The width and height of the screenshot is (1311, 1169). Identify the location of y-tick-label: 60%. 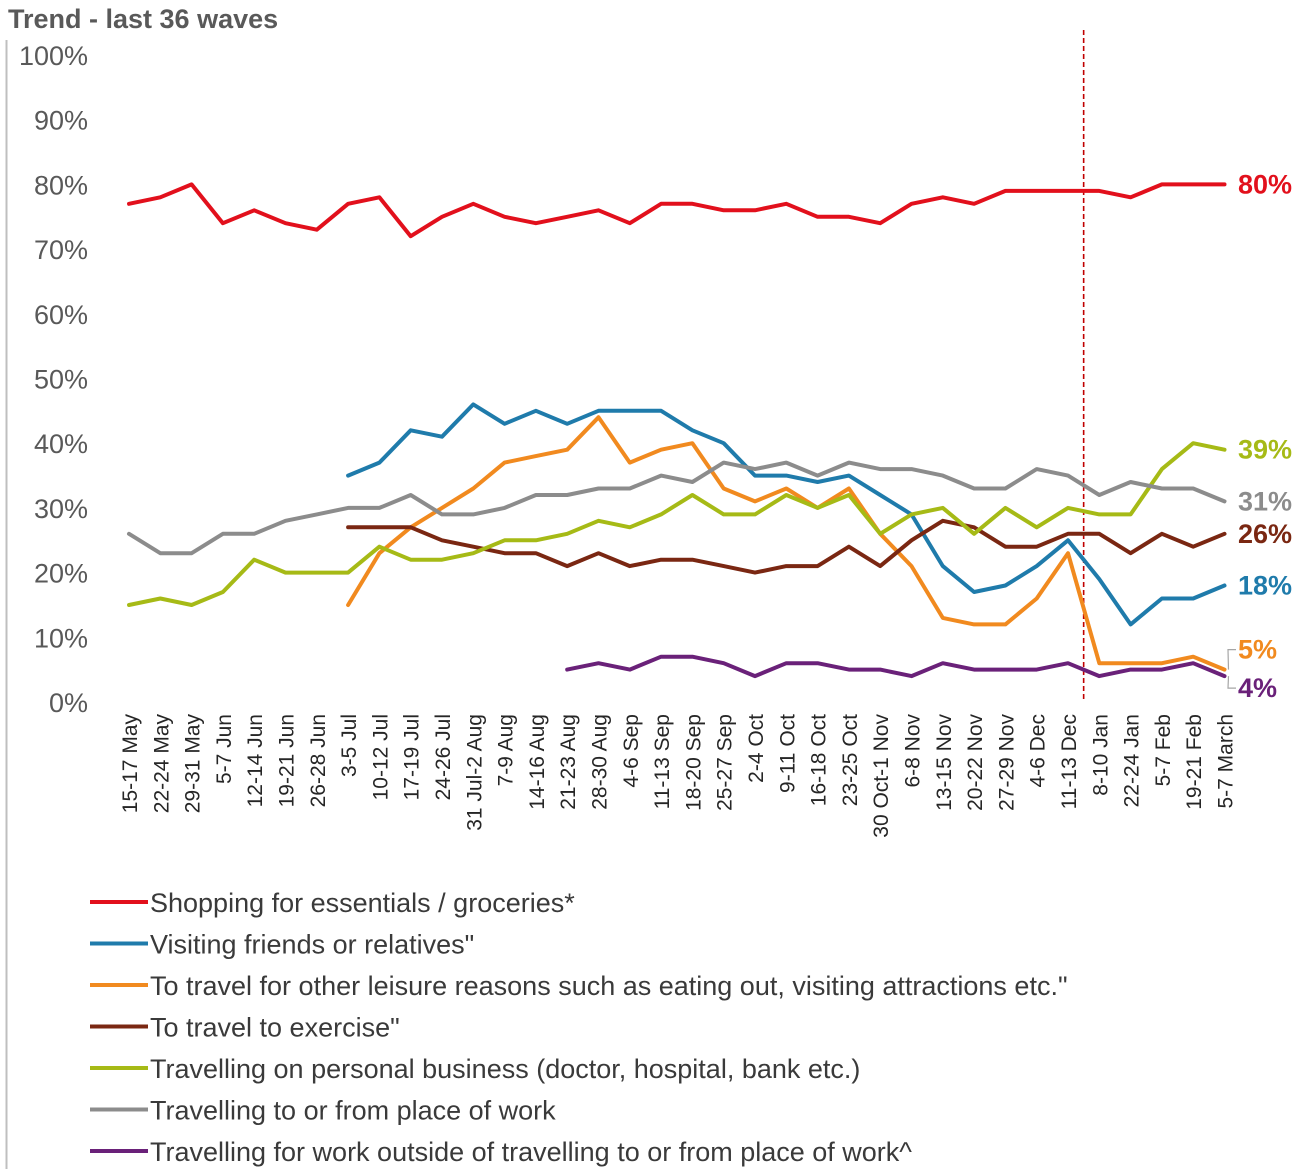
(61, 315).